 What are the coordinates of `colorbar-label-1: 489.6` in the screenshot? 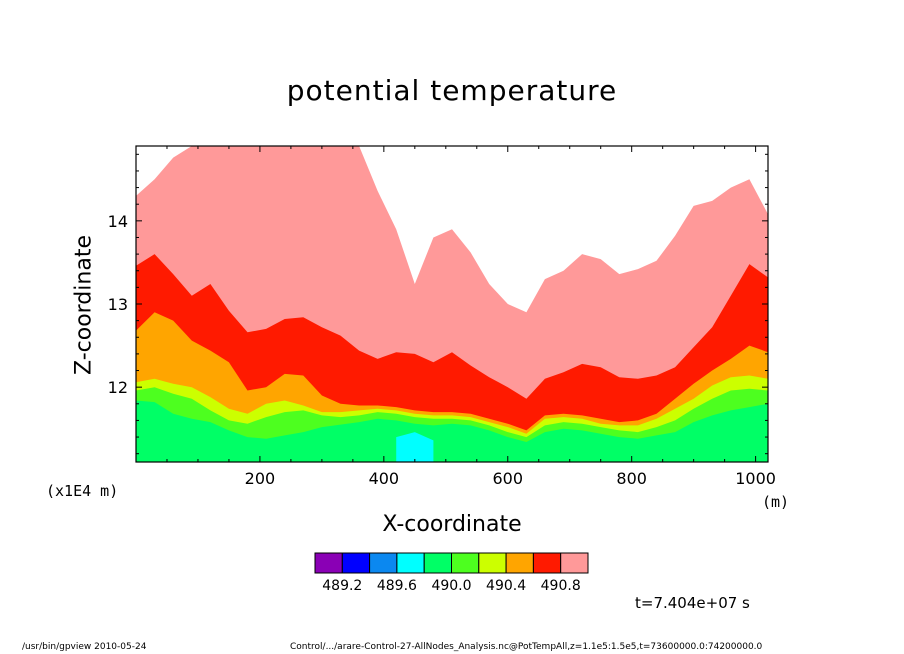 It's located at (397, 586).